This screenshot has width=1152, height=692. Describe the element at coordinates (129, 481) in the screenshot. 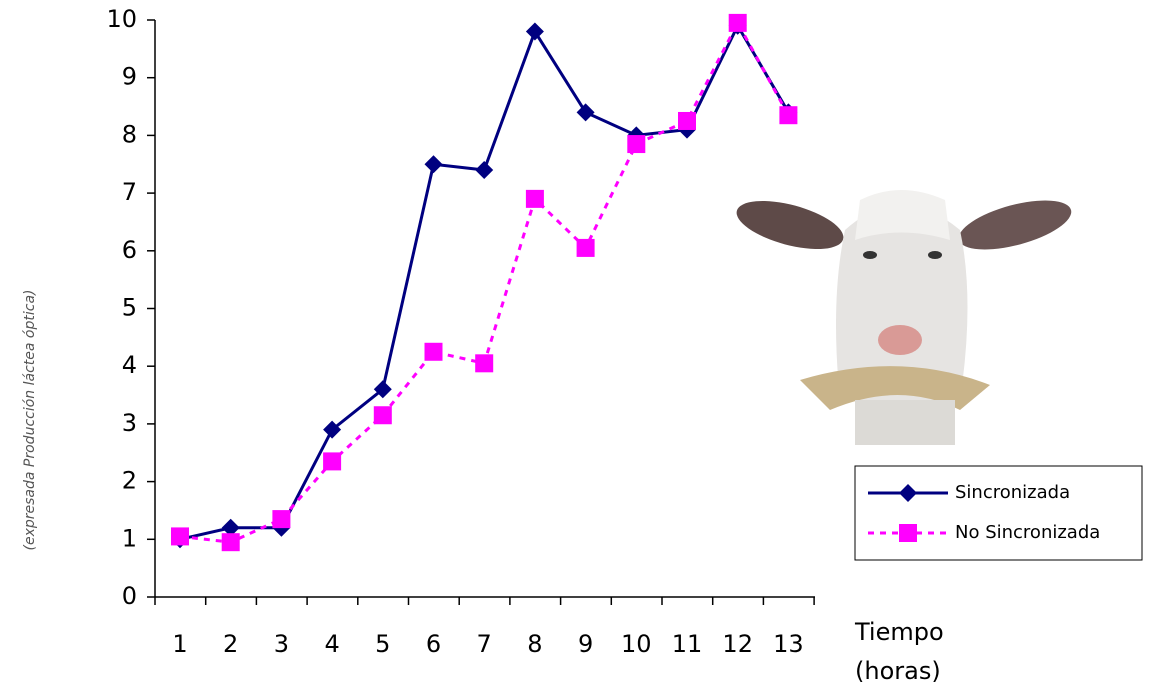

I see `y-tick-label: 2` at that location.